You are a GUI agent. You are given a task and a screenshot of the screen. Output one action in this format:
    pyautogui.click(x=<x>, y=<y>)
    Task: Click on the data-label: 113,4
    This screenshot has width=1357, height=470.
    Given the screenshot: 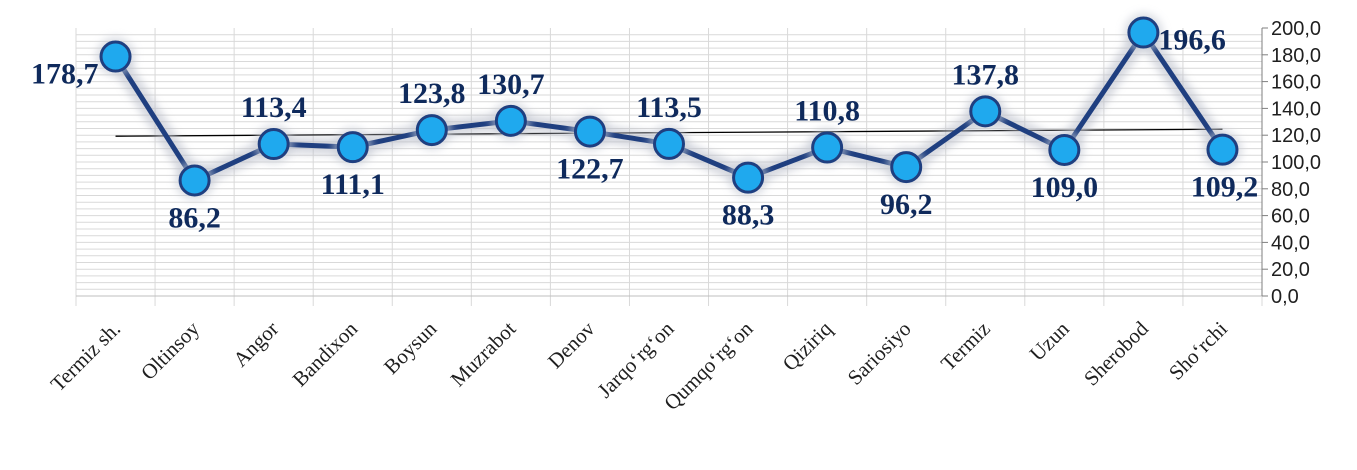 What is the action you would take?
    pyautogui.click(x=274, y=107)
    